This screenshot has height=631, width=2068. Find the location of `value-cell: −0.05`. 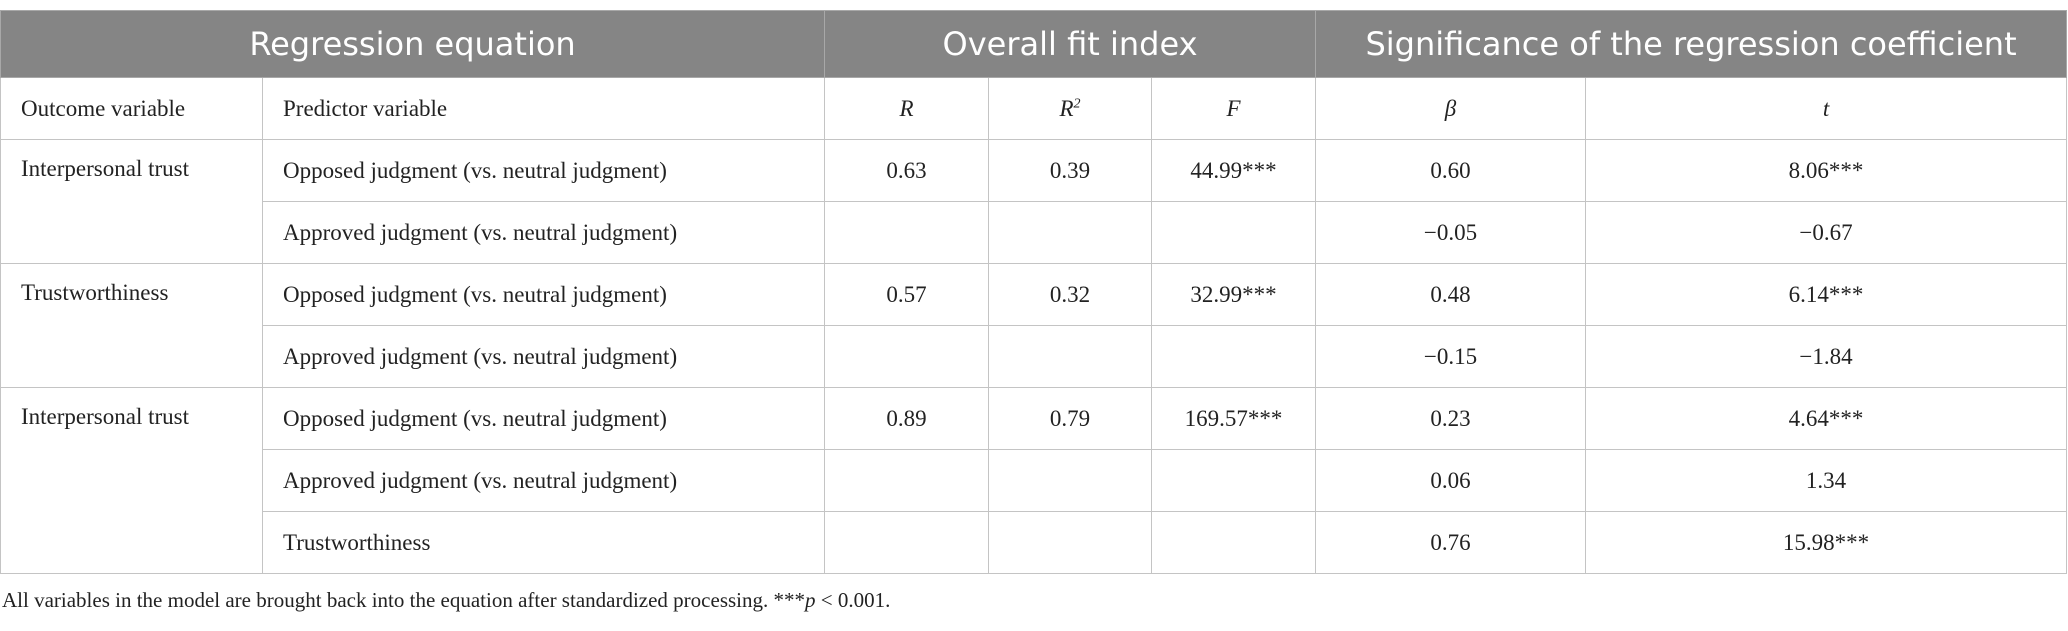

value-cell: −0.05 is located at coordinates (1451, 232).